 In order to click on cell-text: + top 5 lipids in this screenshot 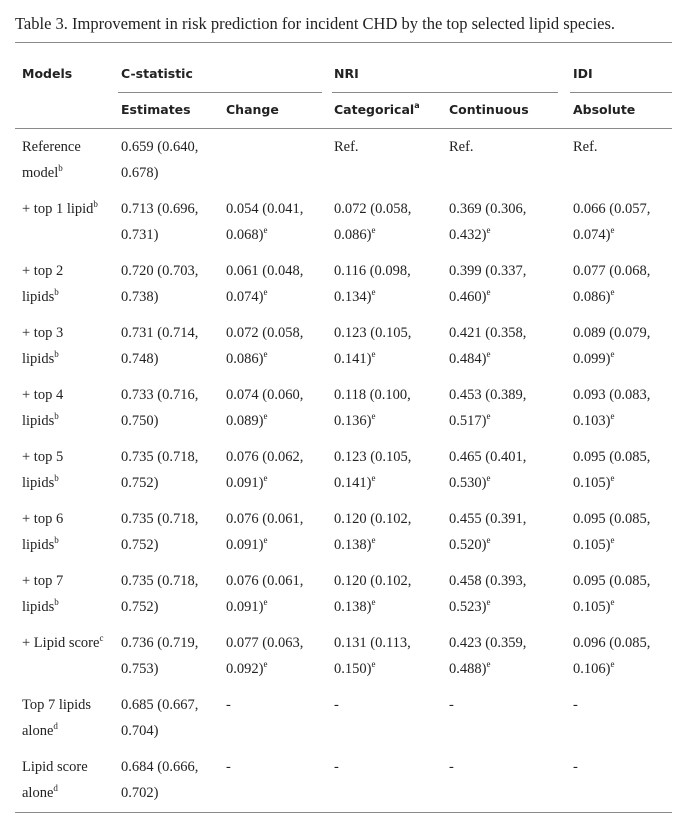, I will do `click(43, 470)`.